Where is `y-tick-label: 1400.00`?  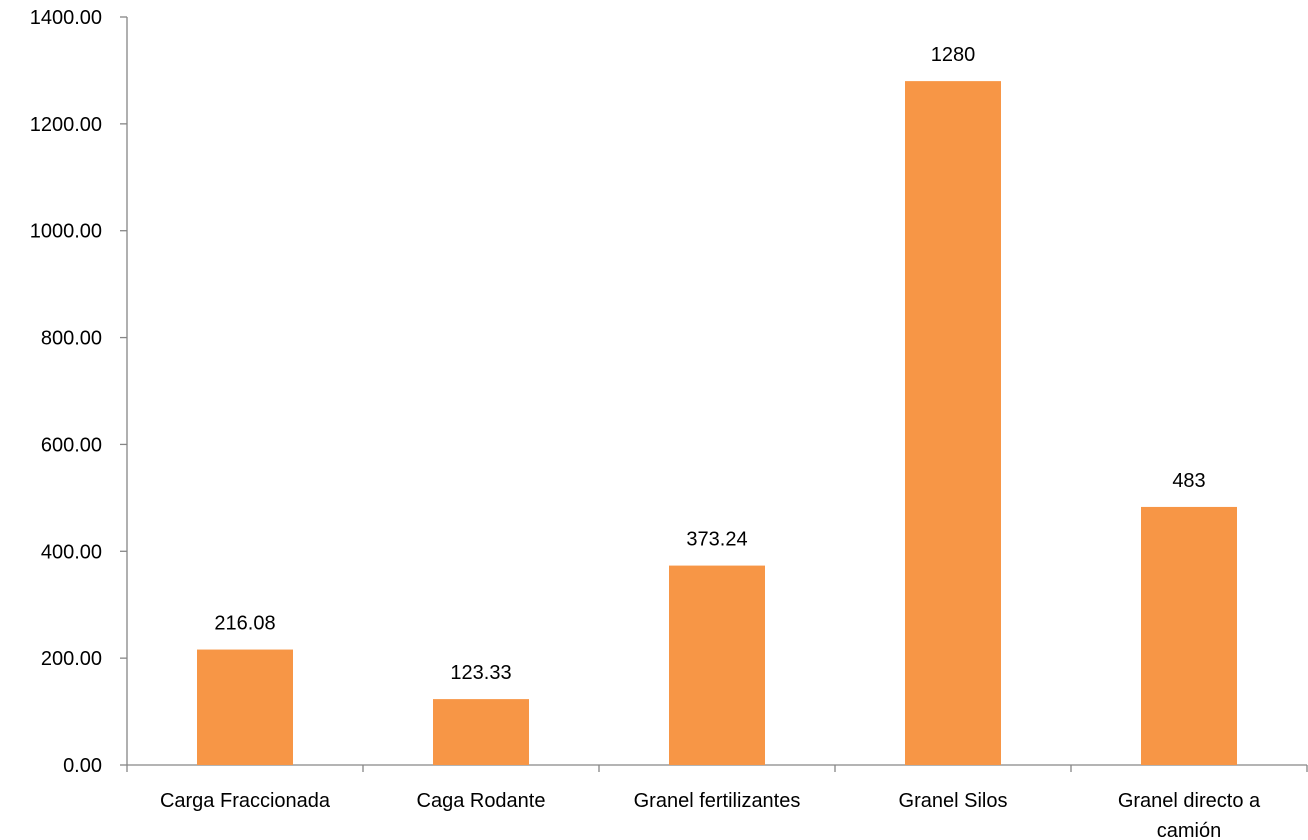
y-tick-label: 1400.00 is located at coordinates (66, 18).